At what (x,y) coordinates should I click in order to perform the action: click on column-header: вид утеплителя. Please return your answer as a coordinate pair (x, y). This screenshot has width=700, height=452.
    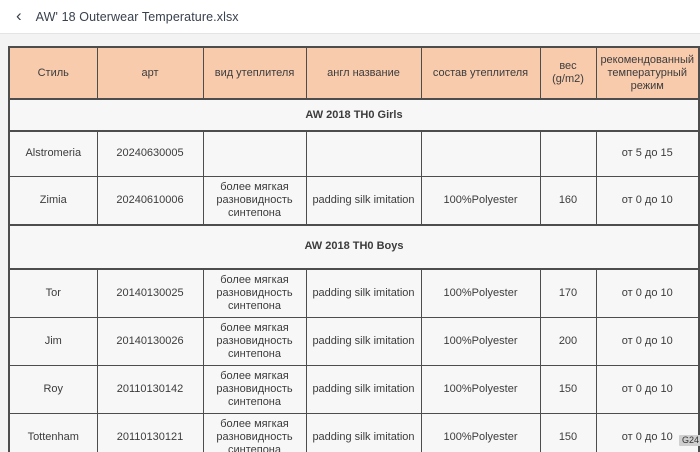
    Looking at the image, I should click on (254, 73).